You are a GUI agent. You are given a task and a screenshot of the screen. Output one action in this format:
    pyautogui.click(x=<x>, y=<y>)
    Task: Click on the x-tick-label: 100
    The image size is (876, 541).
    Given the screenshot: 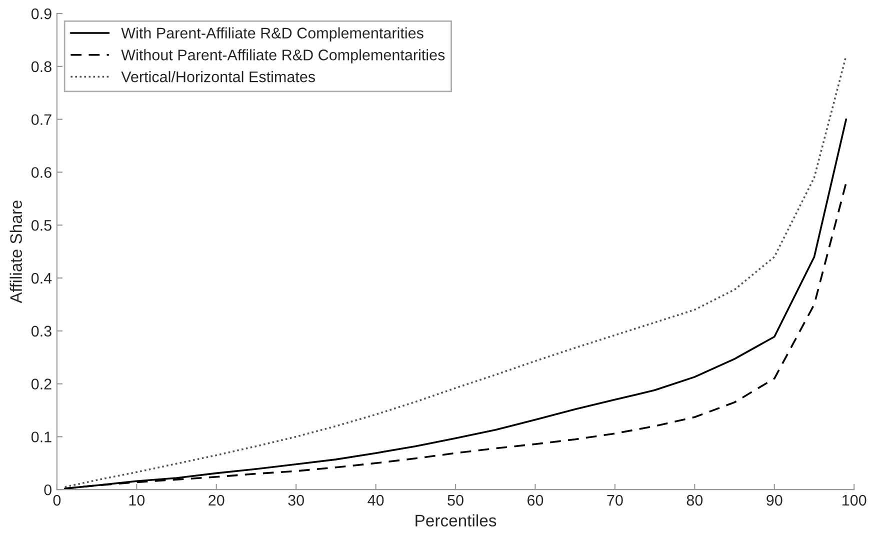 What is the action you would take?
    pyautogui.click(x=854, y=500)
    